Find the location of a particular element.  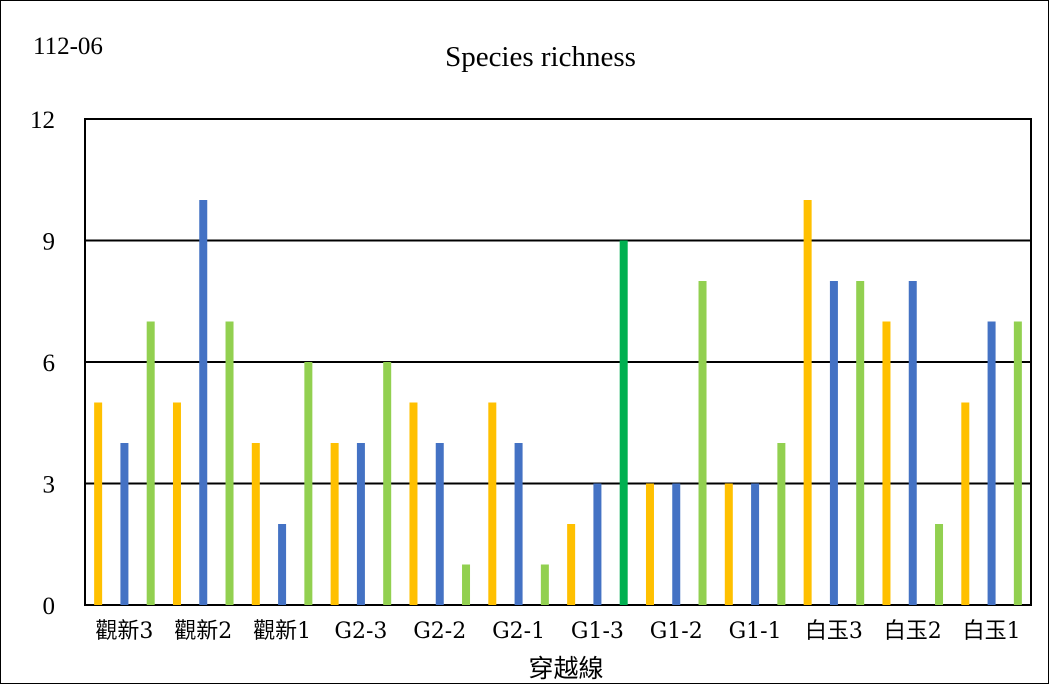

x-tick-label: 白玉1 is located at coordinates (992, 631).